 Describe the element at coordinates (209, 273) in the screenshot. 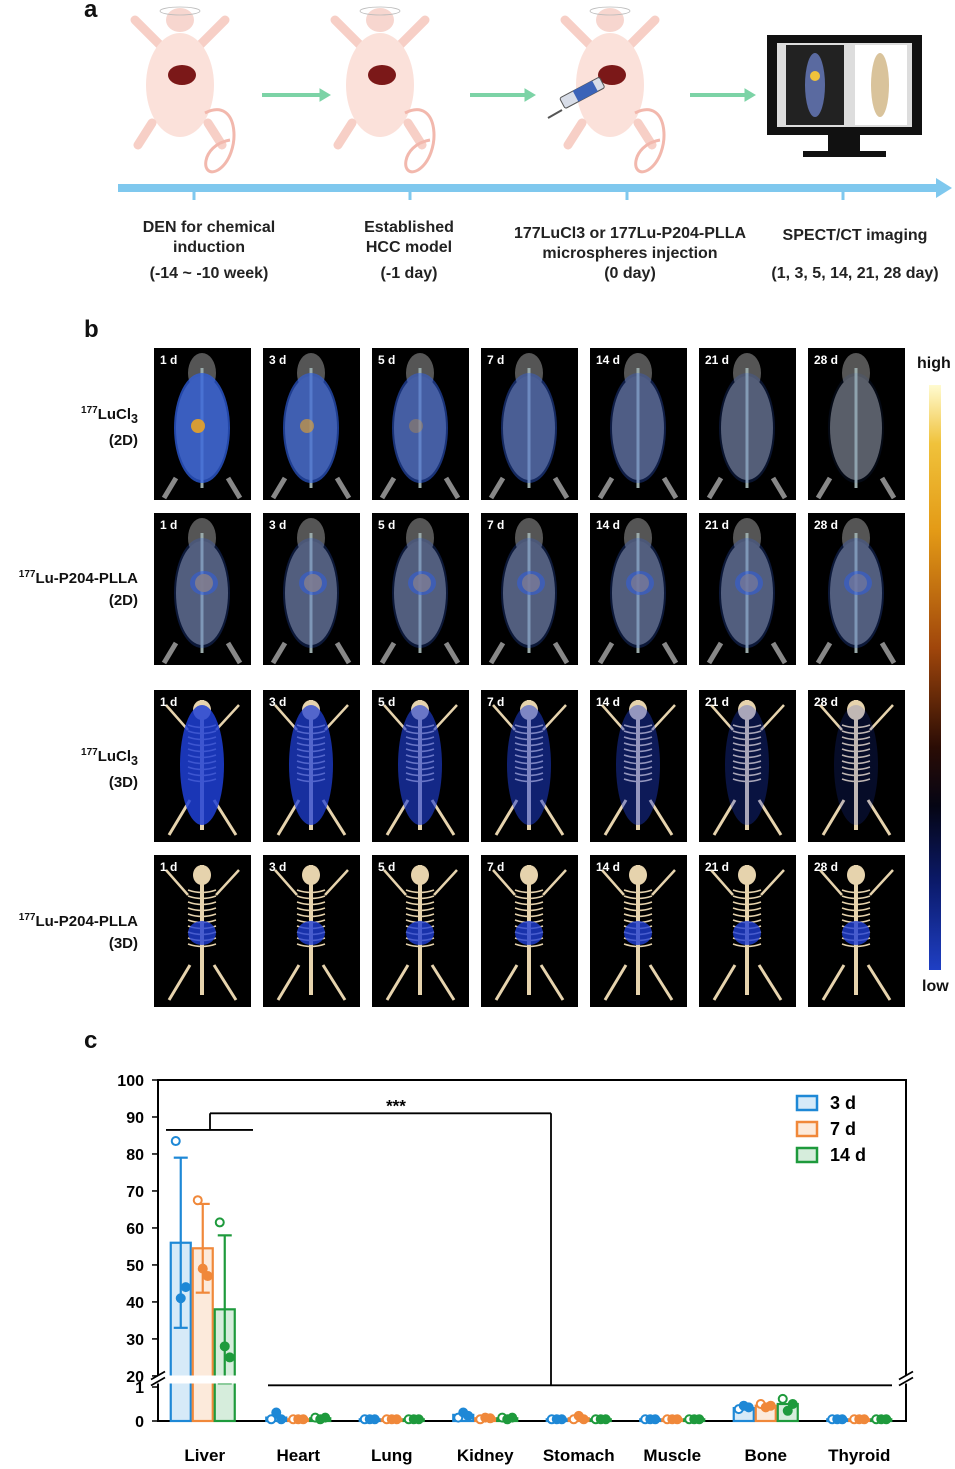

I see `step-time: (-14 ~ -10 week)` at that location.